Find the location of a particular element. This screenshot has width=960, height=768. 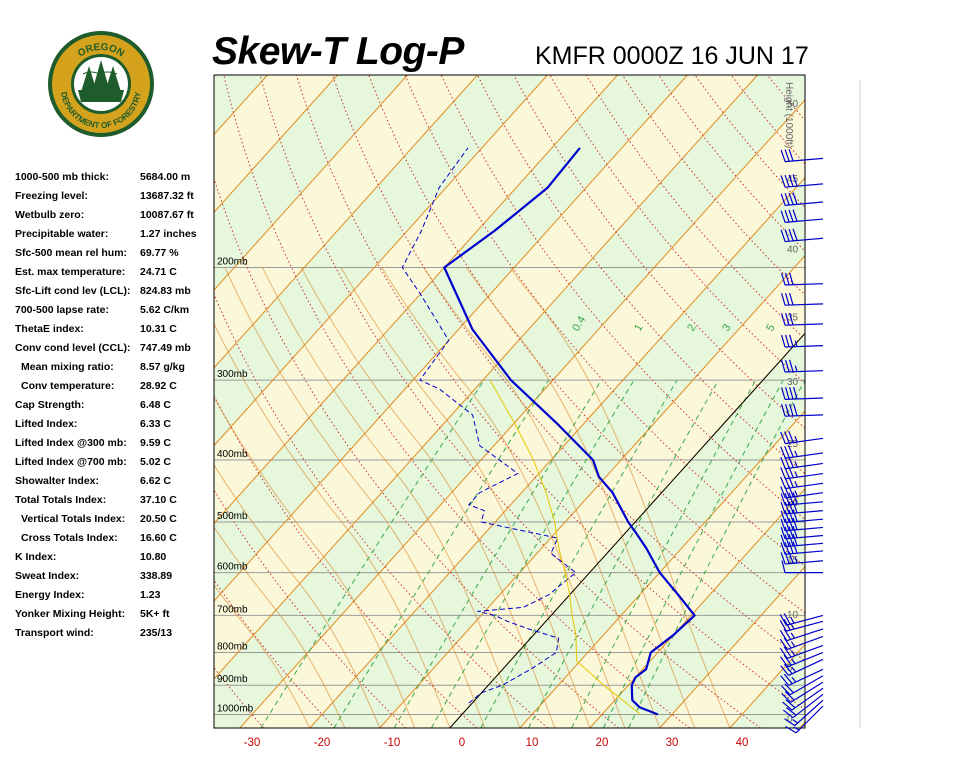

stat-label: 1000-500 mb thick: is located at coordinates (62, 177).